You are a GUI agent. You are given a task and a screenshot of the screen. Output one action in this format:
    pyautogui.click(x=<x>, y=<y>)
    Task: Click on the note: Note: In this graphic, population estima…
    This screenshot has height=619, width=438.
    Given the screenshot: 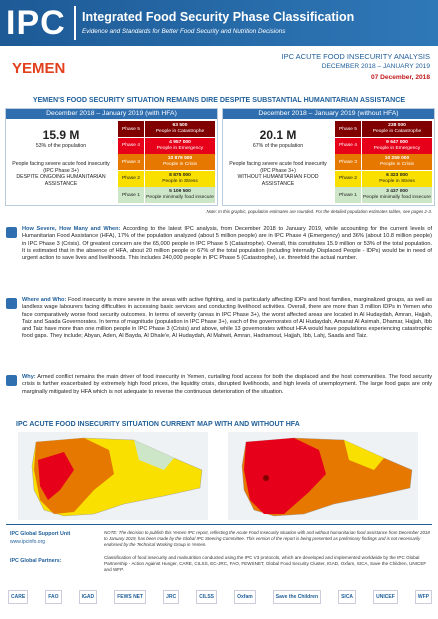 What is the action you would take?
    pyautogui.click(x=319, y=211)
    